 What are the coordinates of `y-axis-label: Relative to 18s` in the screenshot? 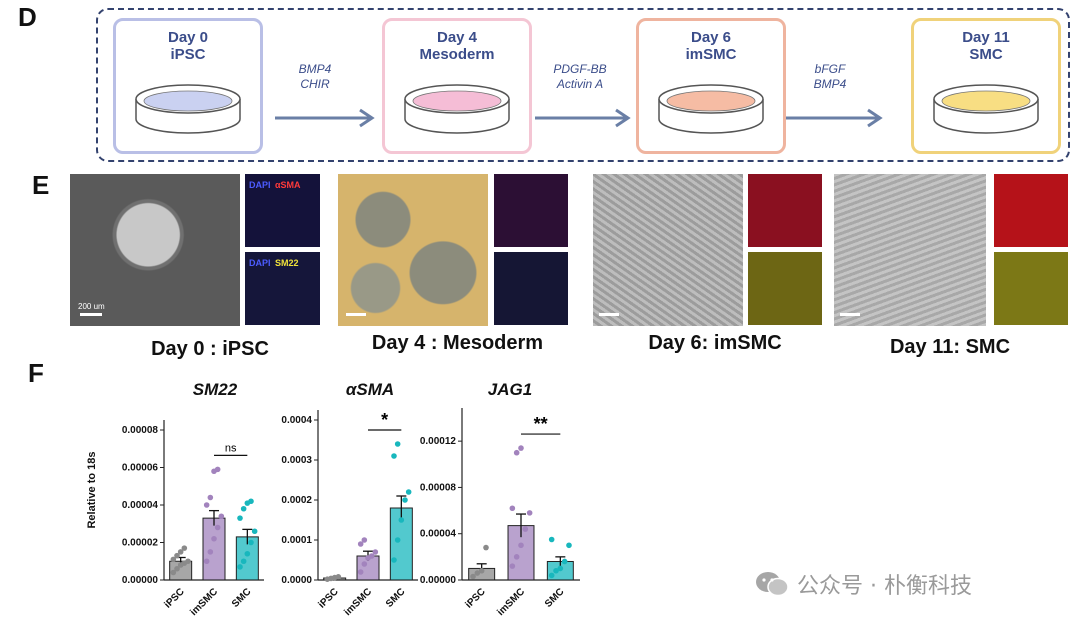 It's located at (92, 489).